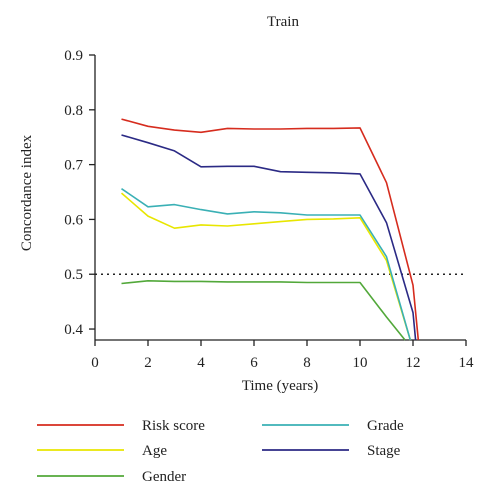 This screenshot has height=500, width=494. What do you see at coordinates (73, 56) in the screenshot?
I see `y-tick-label: 0.9` at bounding box center [73, 56].